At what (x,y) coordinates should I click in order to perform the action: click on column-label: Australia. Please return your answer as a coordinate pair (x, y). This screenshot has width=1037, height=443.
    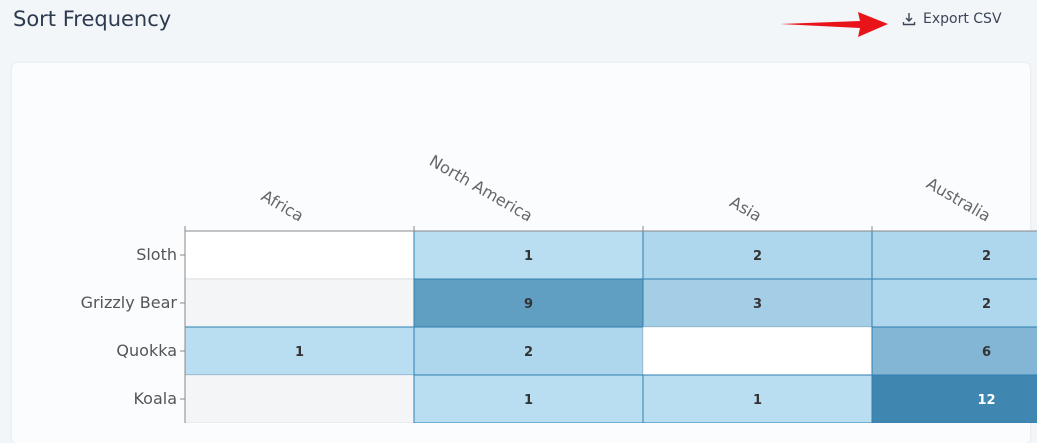
    Looking at the image, I should click on (958, 200).